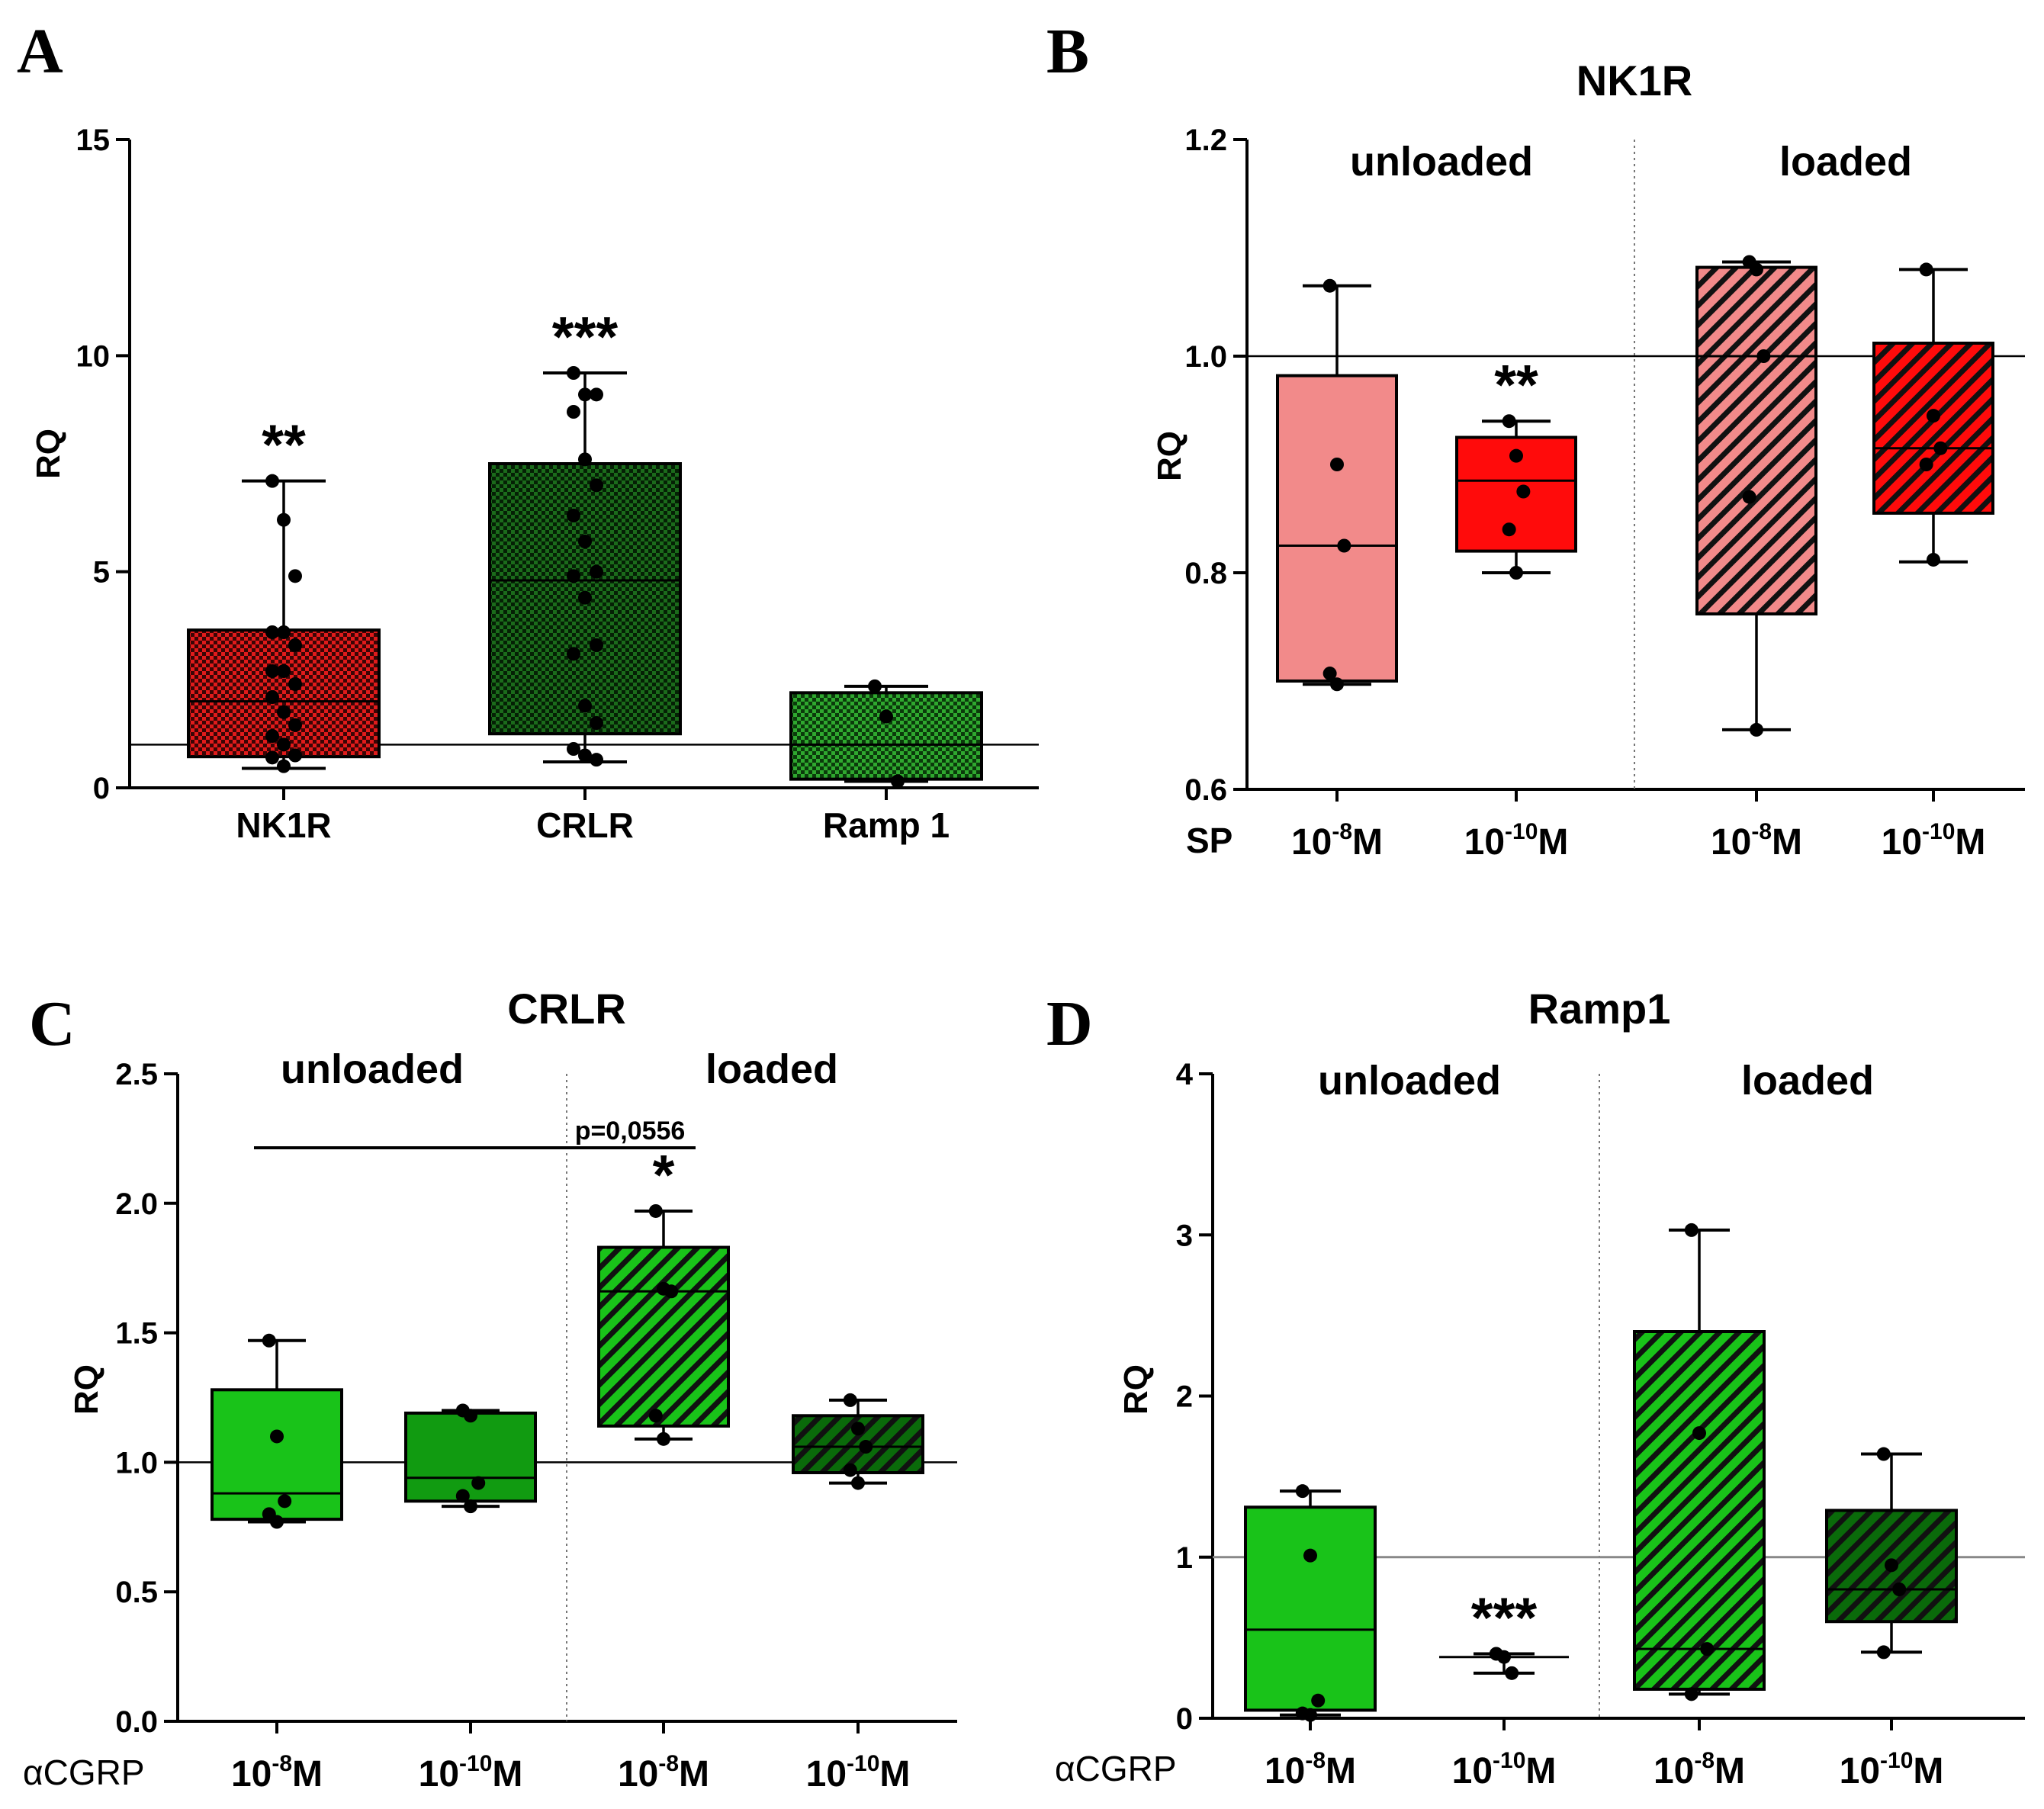 This screenshot has width=2044, height=1809. Describe the element at coordinates (284, 593) in the screenshot. I see `box-nk1r: **` at that location.